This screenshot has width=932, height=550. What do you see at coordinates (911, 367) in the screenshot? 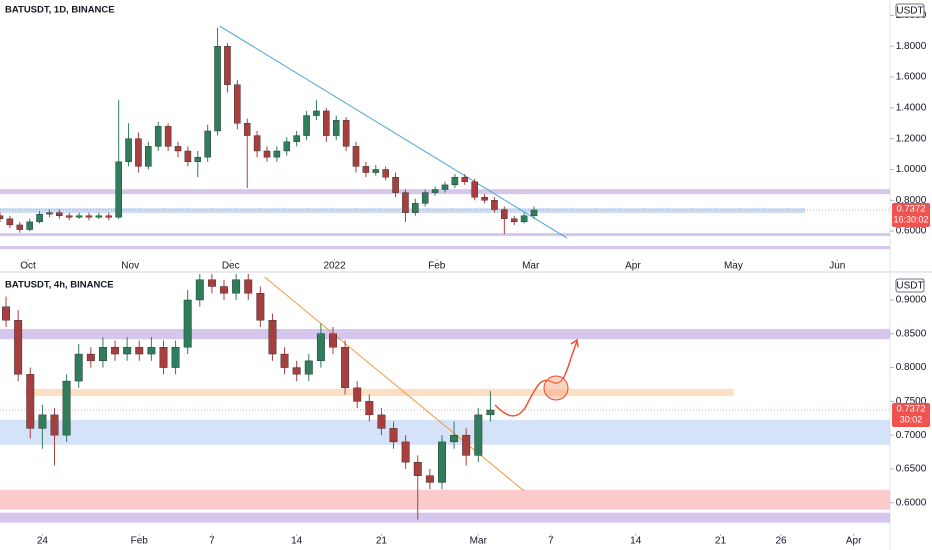
I see `y-tick-label: 0.8000` at bounding box center [911, 367].